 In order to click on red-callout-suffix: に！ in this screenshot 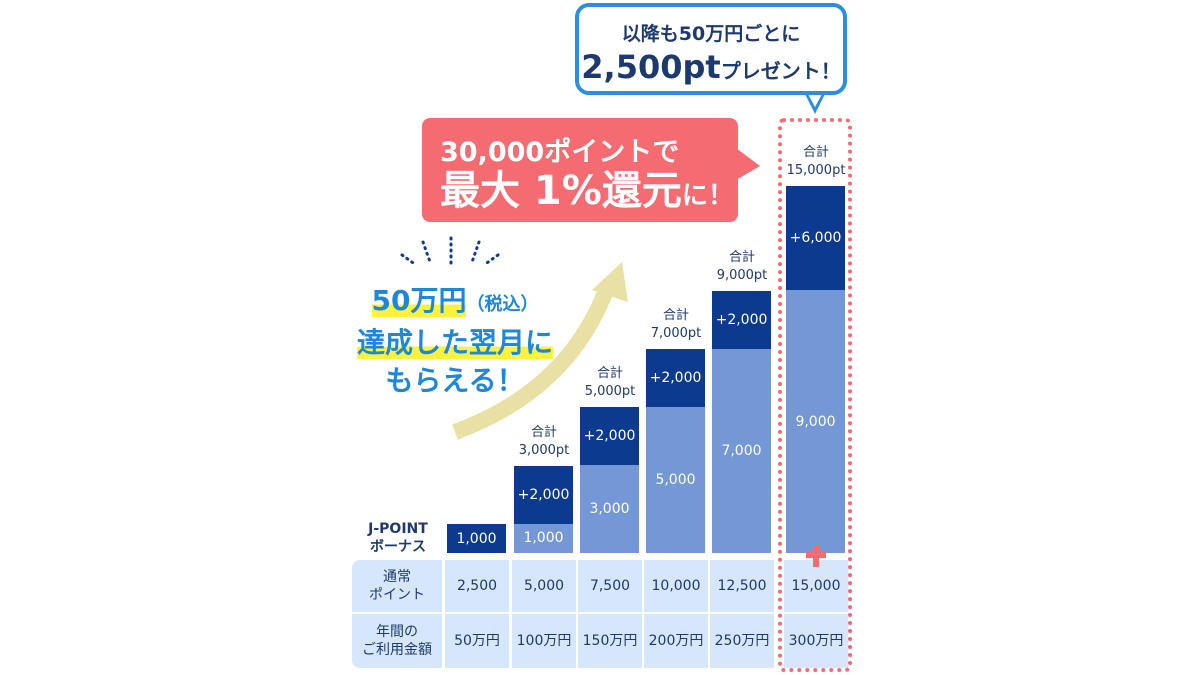, I will do `click(707, 196)`.